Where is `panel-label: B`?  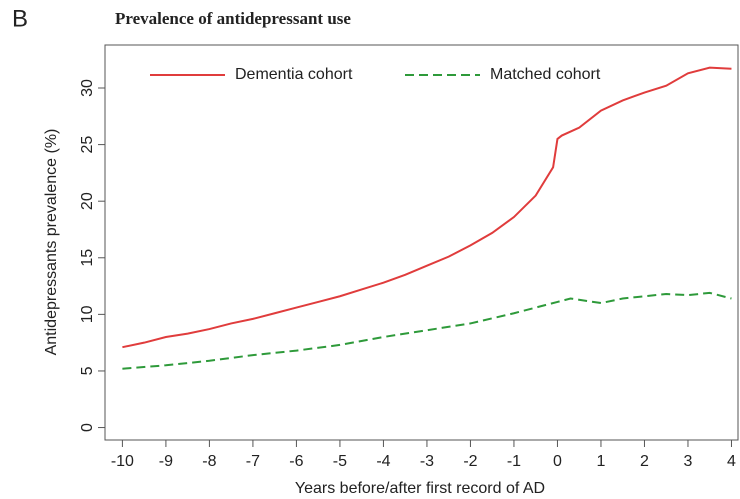 panel-label: B is located at coordinates (20, 18).